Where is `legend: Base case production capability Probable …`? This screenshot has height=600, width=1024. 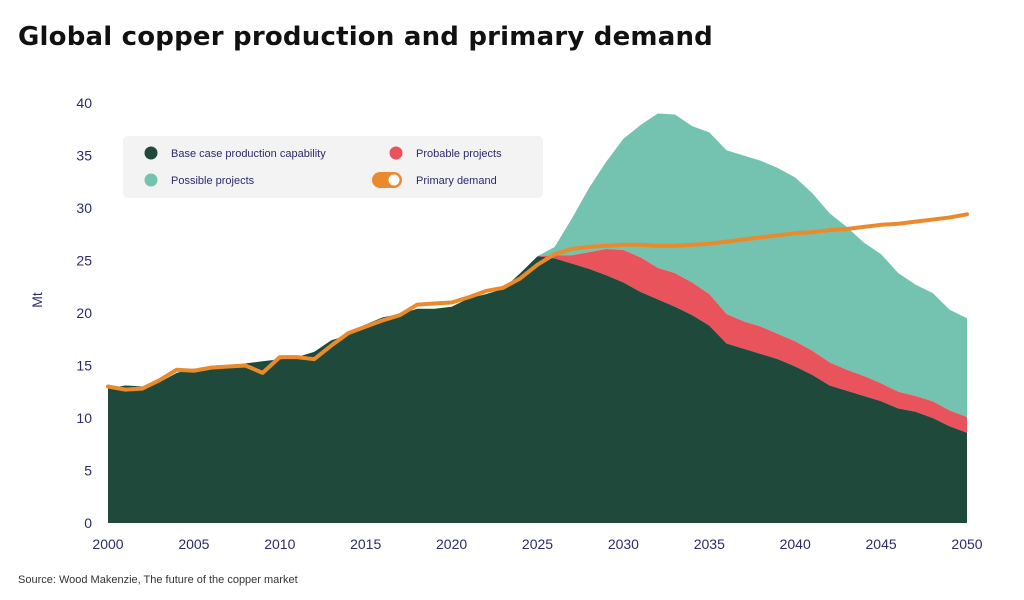 legend: Base case production capability Probable … is located at coordinates (333, 167).